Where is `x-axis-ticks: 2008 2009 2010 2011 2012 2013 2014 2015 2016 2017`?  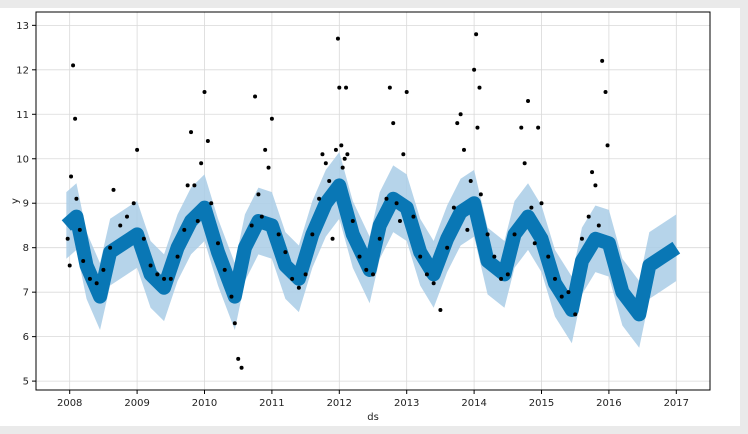
x-axis-ticks: 2008 2009 2010 2011 2012 2013 2014 2015 2016 2017 is located at coordinates (373, 399).